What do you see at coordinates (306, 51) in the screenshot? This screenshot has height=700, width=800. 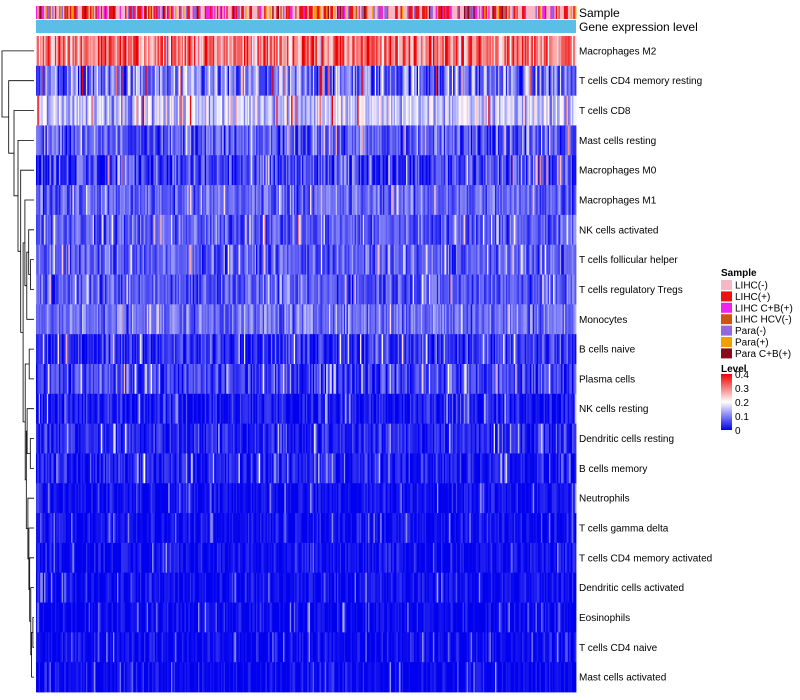 I see `heatmap-row` at bounding box center [306, 51].